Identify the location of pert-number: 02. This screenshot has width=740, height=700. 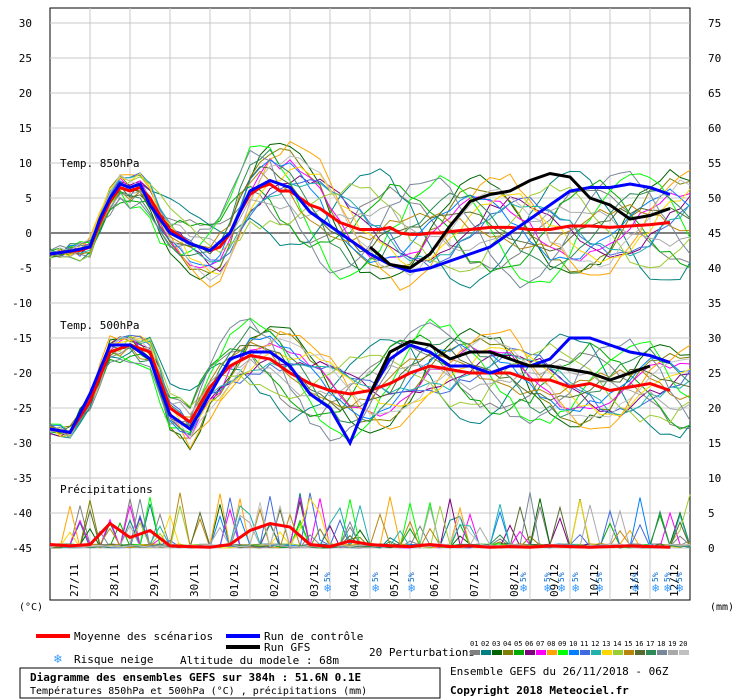
(485, 644).